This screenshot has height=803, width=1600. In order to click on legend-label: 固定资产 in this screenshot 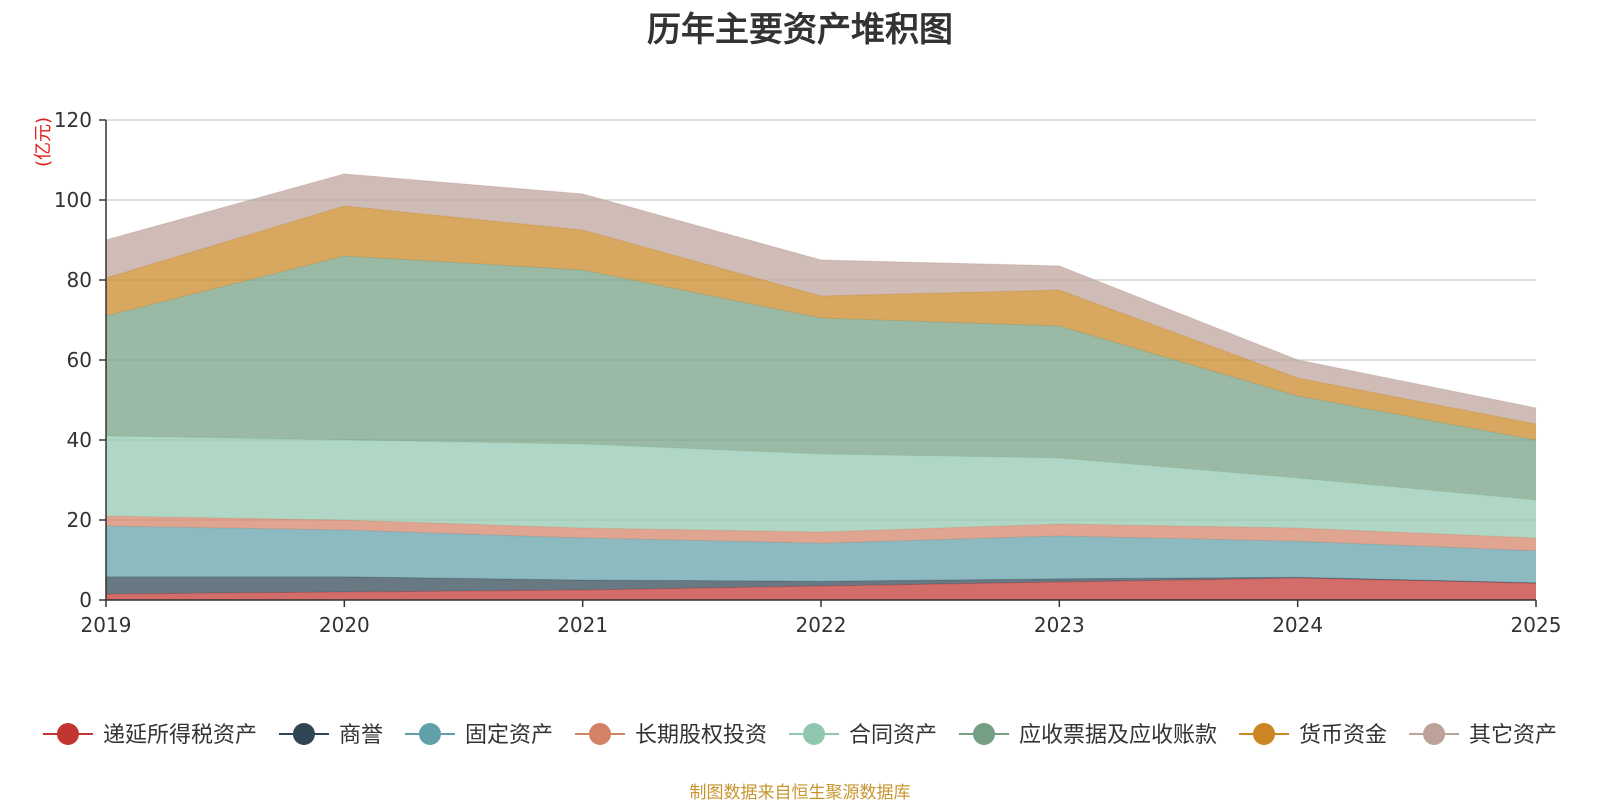, I will do `click(509, 735)`.